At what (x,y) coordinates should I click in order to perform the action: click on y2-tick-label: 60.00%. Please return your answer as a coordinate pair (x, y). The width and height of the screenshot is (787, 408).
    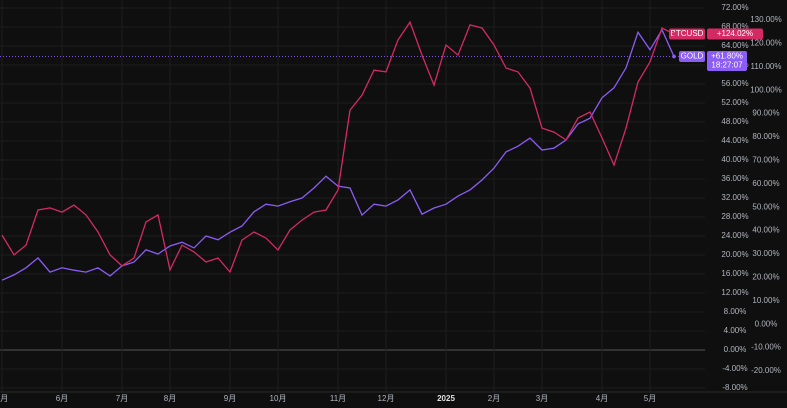
    Looking at the image, I should click on (765, 183).